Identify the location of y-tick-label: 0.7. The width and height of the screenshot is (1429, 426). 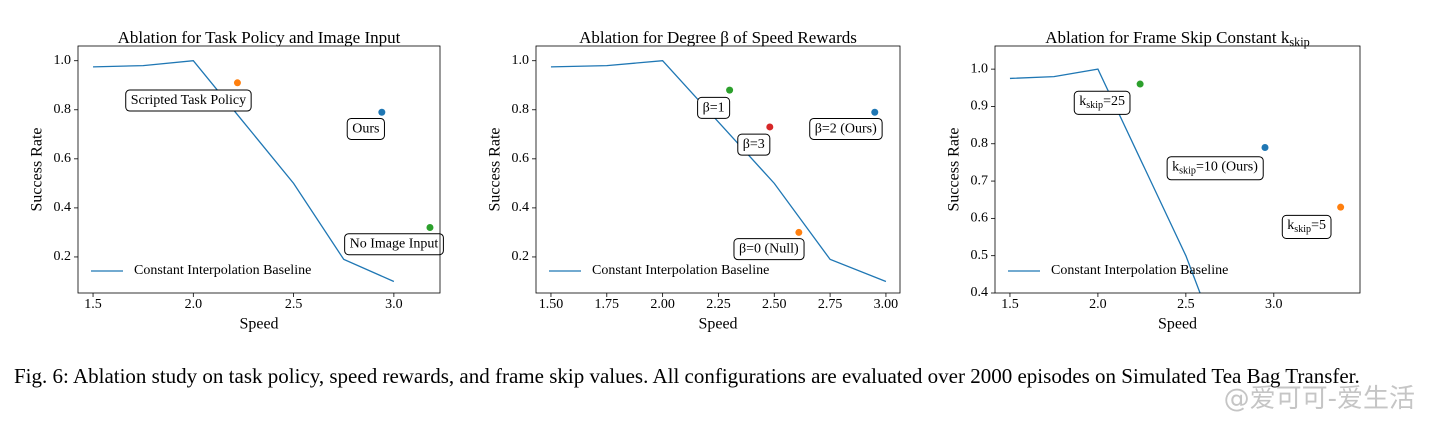
(980, 180).